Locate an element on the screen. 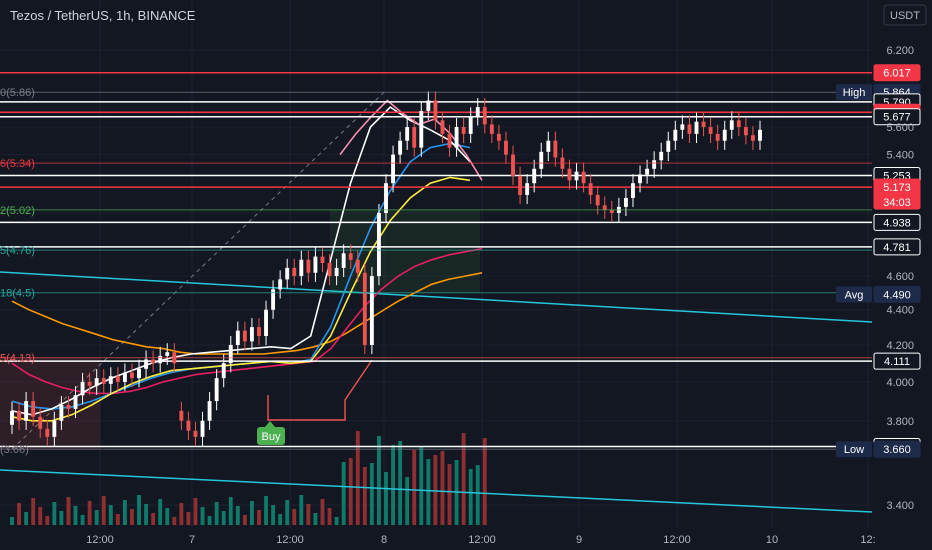 Image resolution: width=932 pixels, height=550 pixels. price-badge-0: 6.017 is located at coordinates (897, 73).